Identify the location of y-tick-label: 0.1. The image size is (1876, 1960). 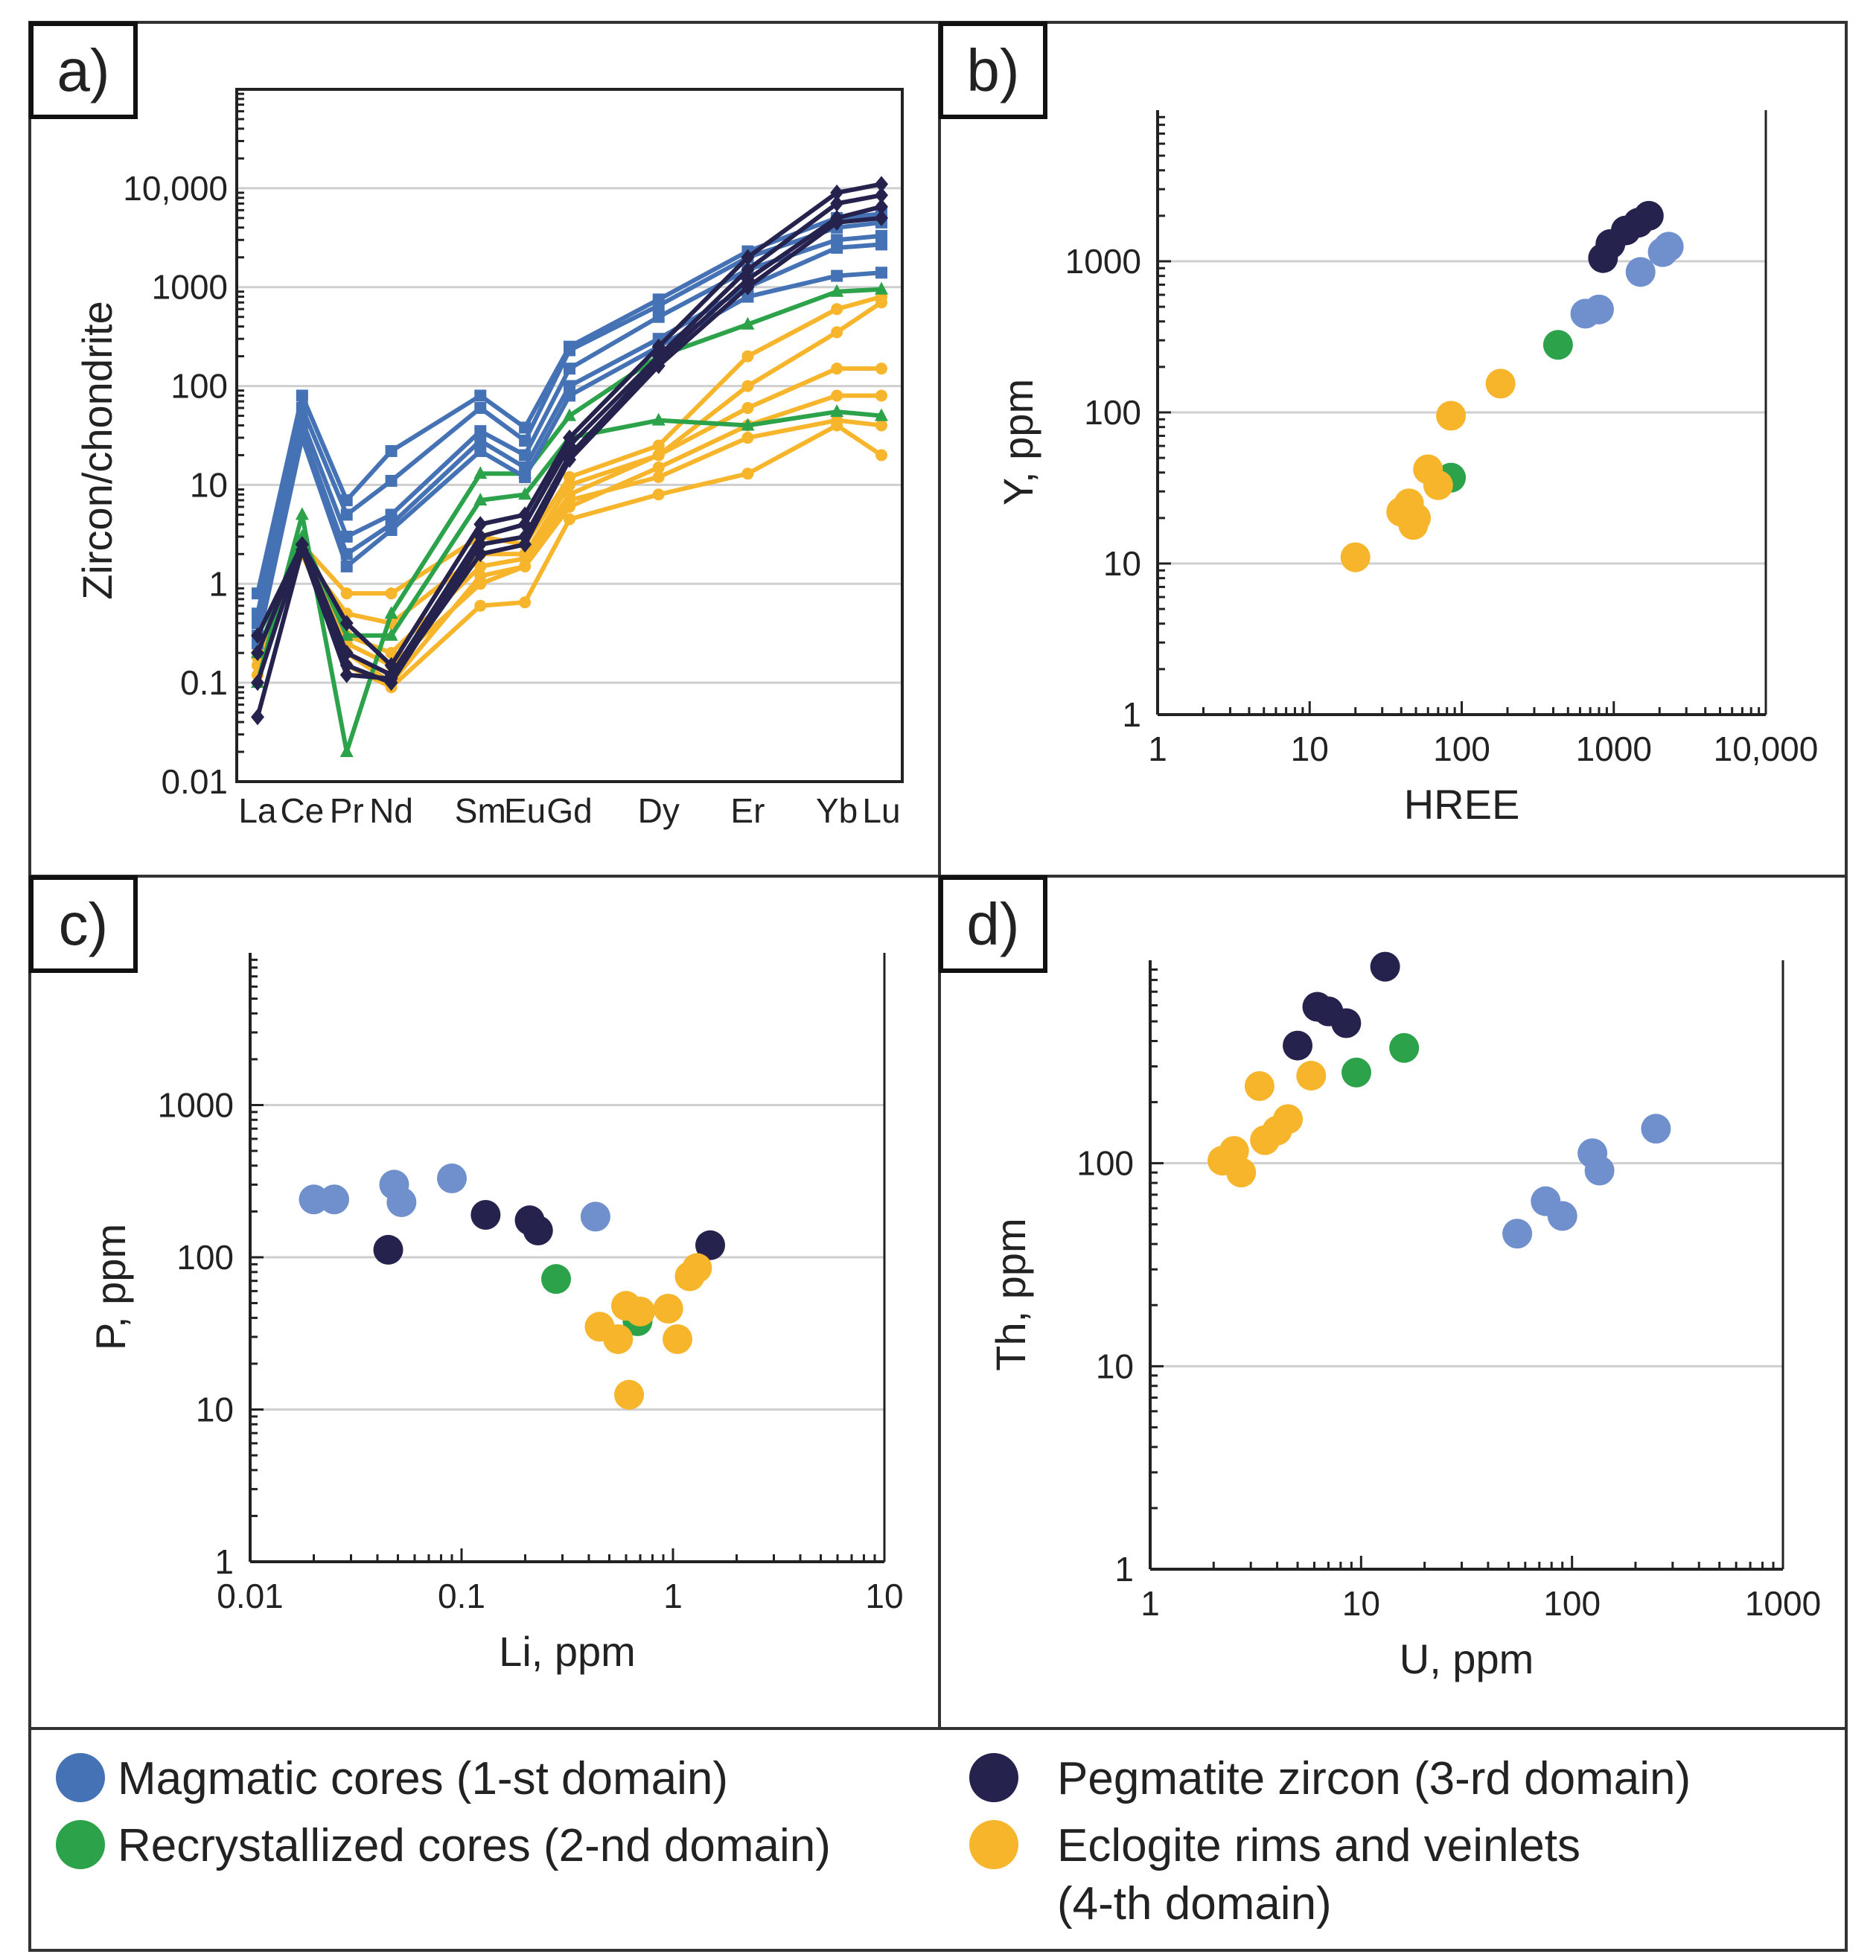
(204, 682).